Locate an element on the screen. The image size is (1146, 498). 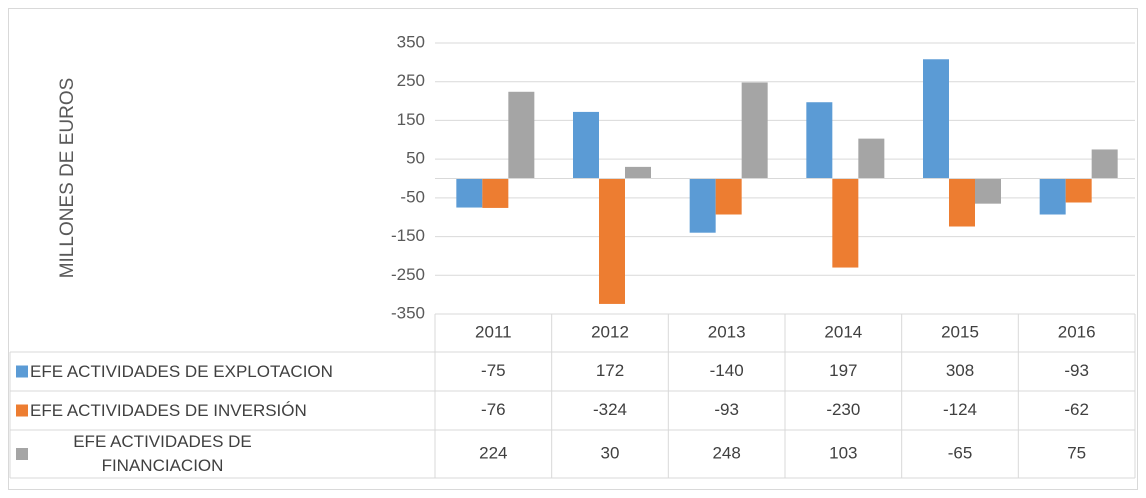
legend-label: EFE ACTIVIDADES DE INVERSIÓN is located at coordinates (168, 410).